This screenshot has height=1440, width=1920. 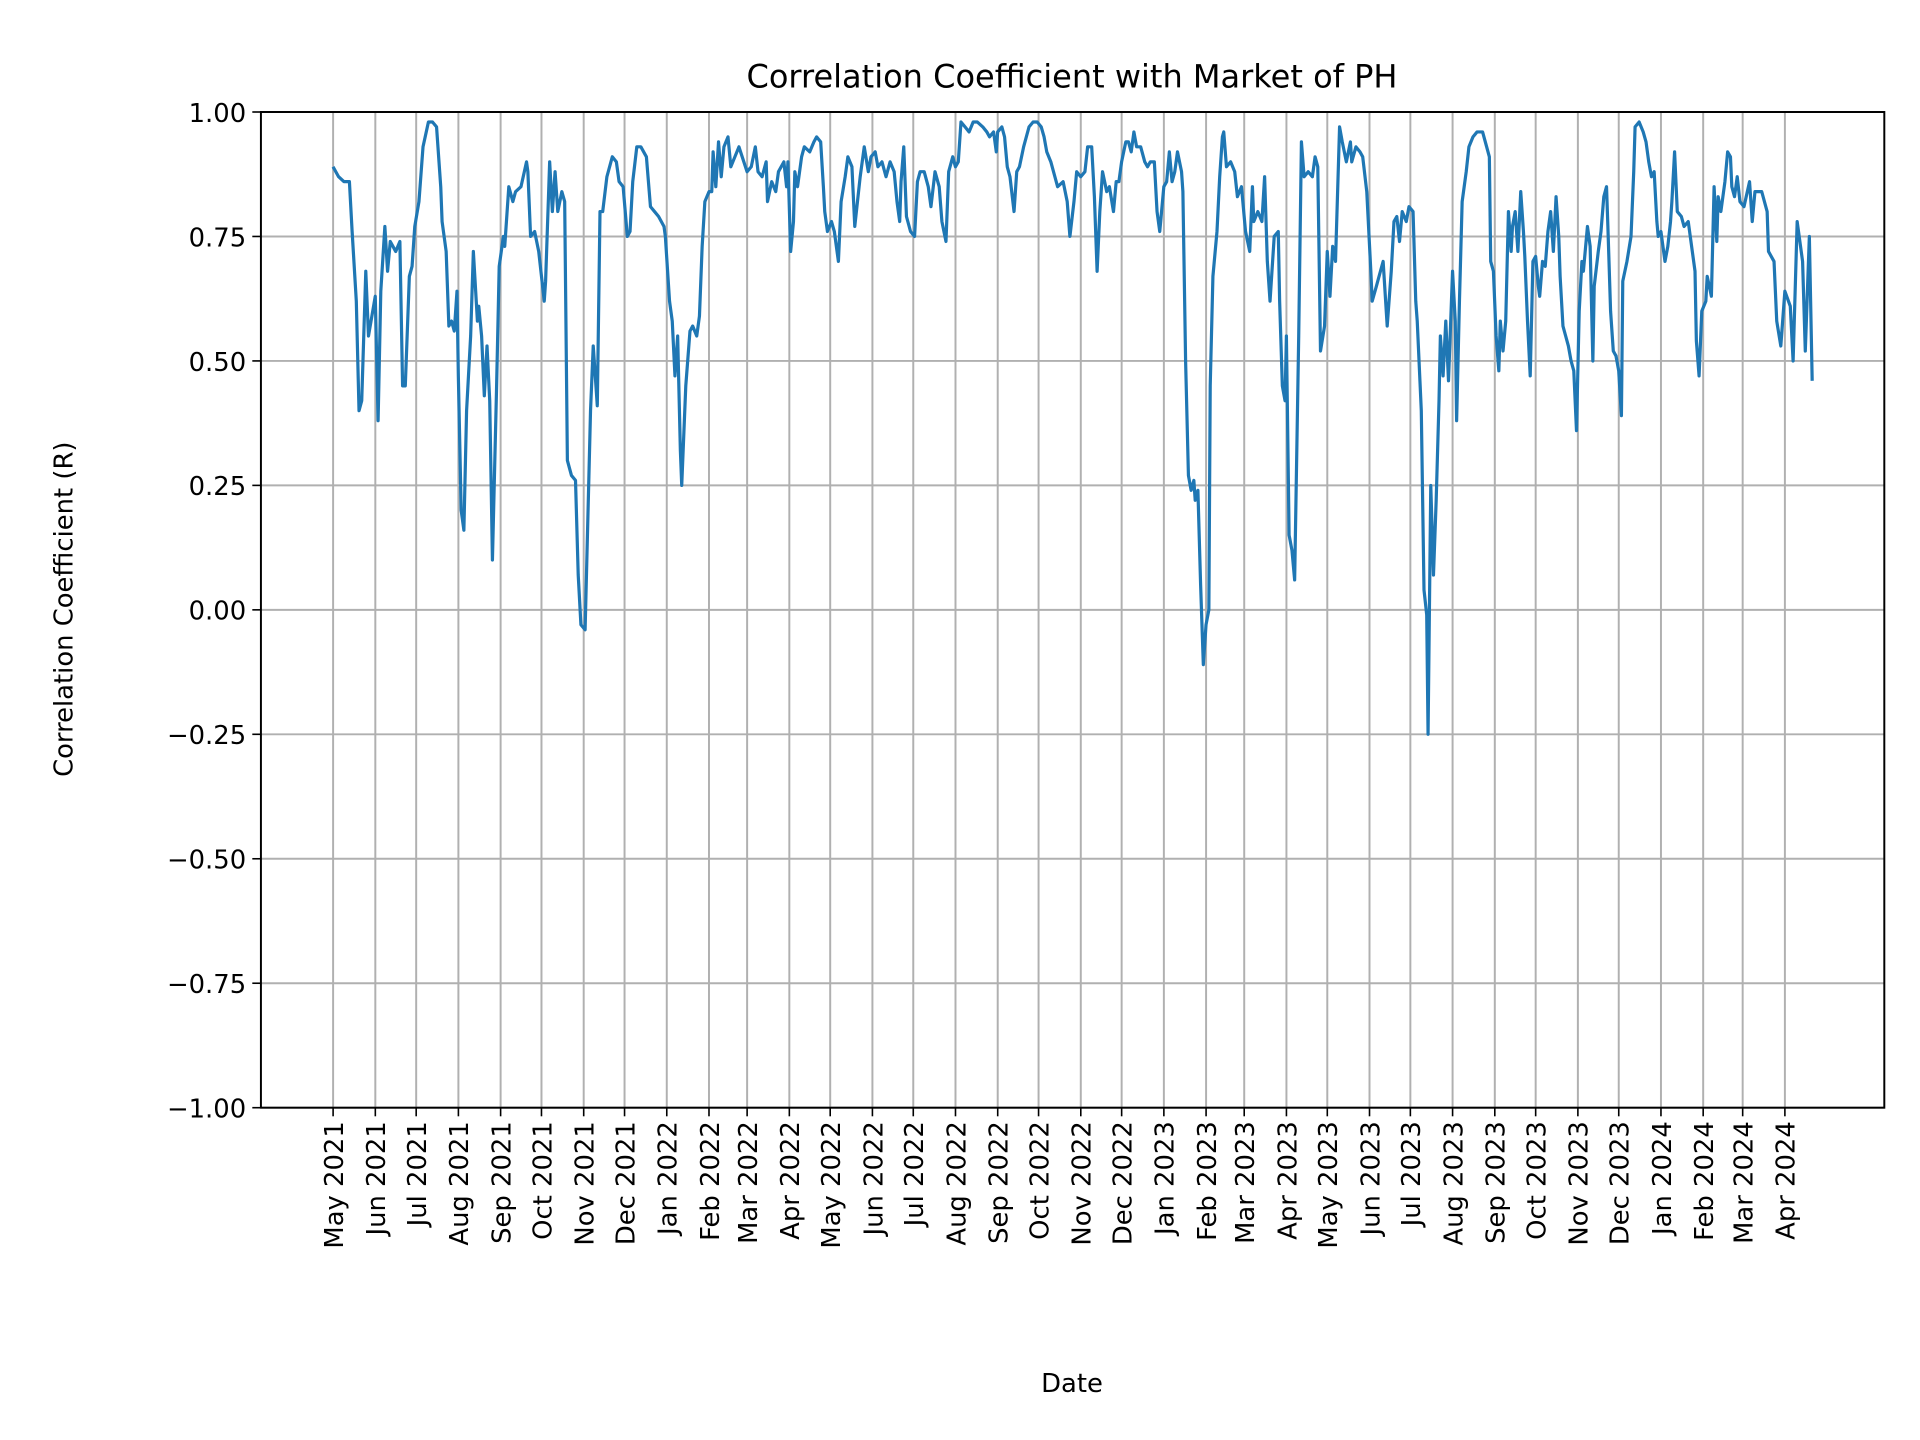 What do you see at coordinates (1580, 1183) in the screenshot?
I see `x-tick-label: Nov 2023` at bounding box center [1580, 1183].